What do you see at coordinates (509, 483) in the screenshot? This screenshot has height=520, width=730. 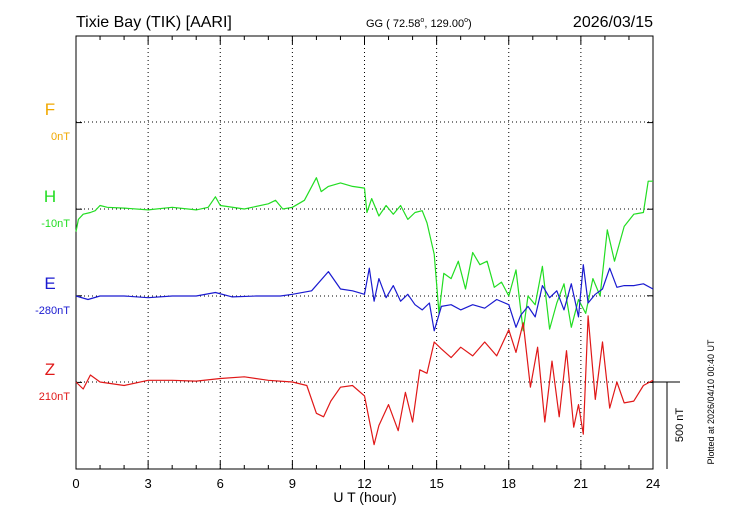 I see `x-tick-label: 18` at bounding box center [509, 483].